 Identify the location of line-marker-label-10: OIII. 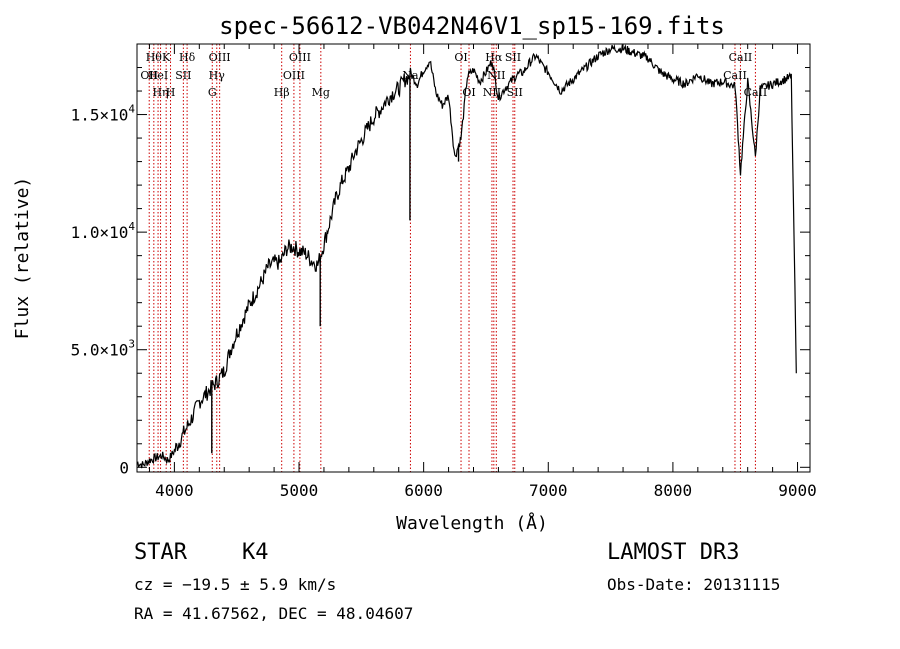
(220, 57).